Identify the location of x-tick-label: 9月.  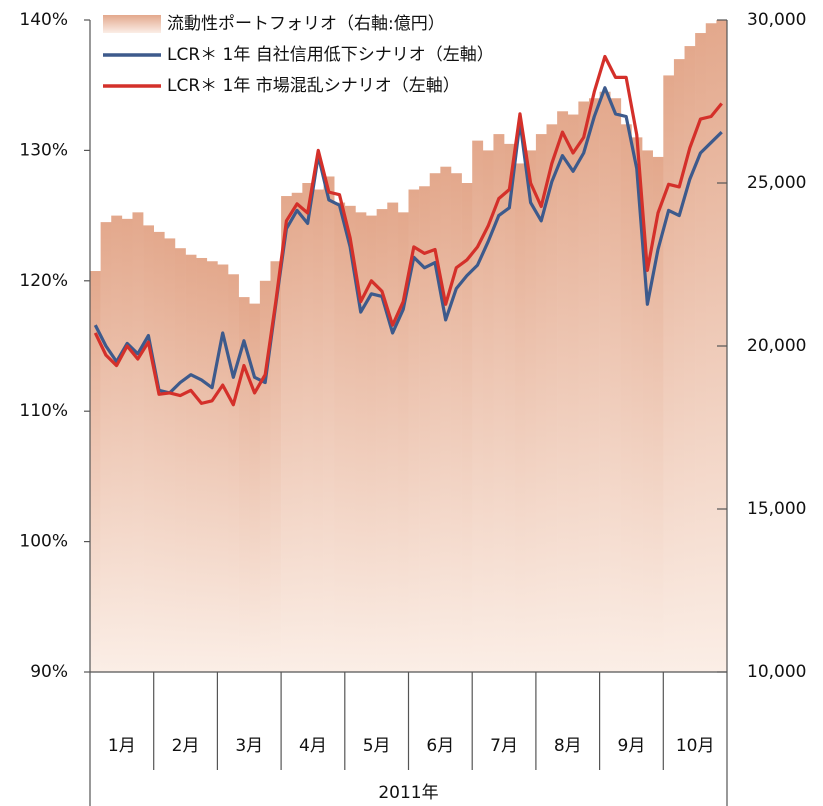
(632, 746).